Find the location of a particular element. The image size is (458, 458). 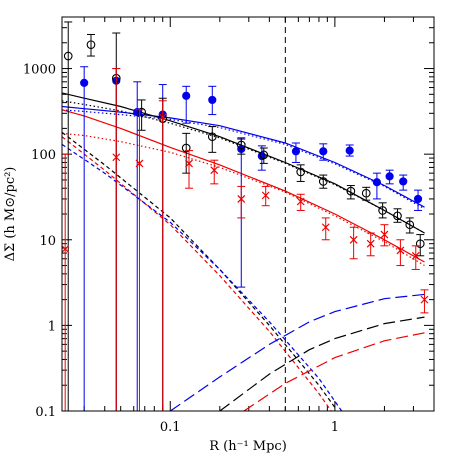

x-axis-label: R (h⁻¹ Mpc) is located at coordinates (248, 446).